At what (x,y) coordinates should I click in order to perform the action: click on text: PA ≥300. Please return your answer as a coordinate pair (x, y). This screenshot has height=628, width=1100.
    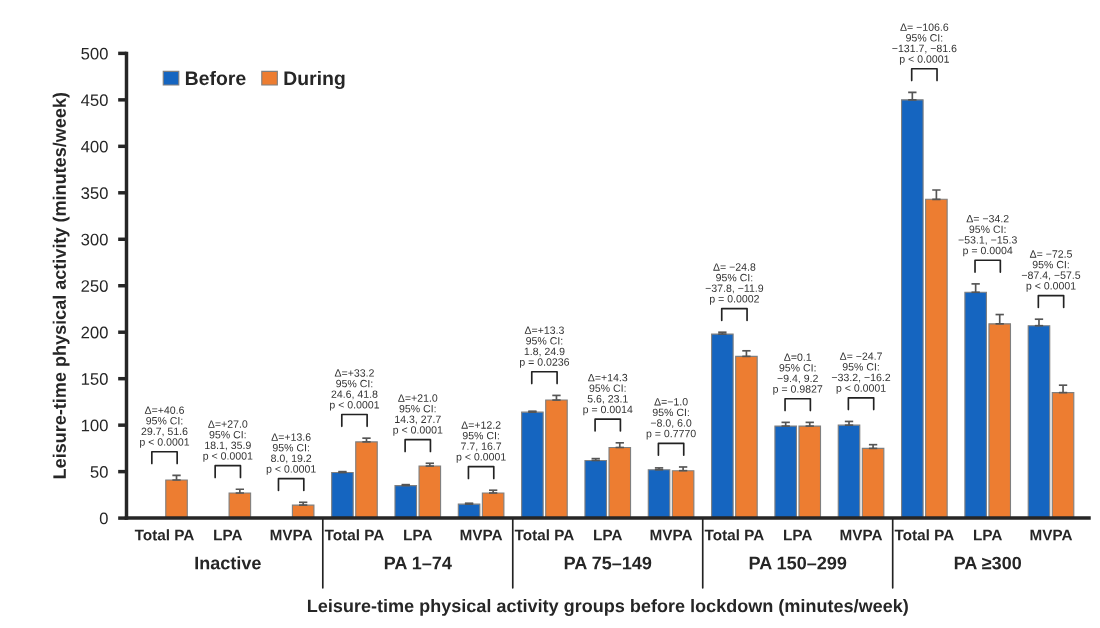
    Looking at the image, I should click on (988, 563).